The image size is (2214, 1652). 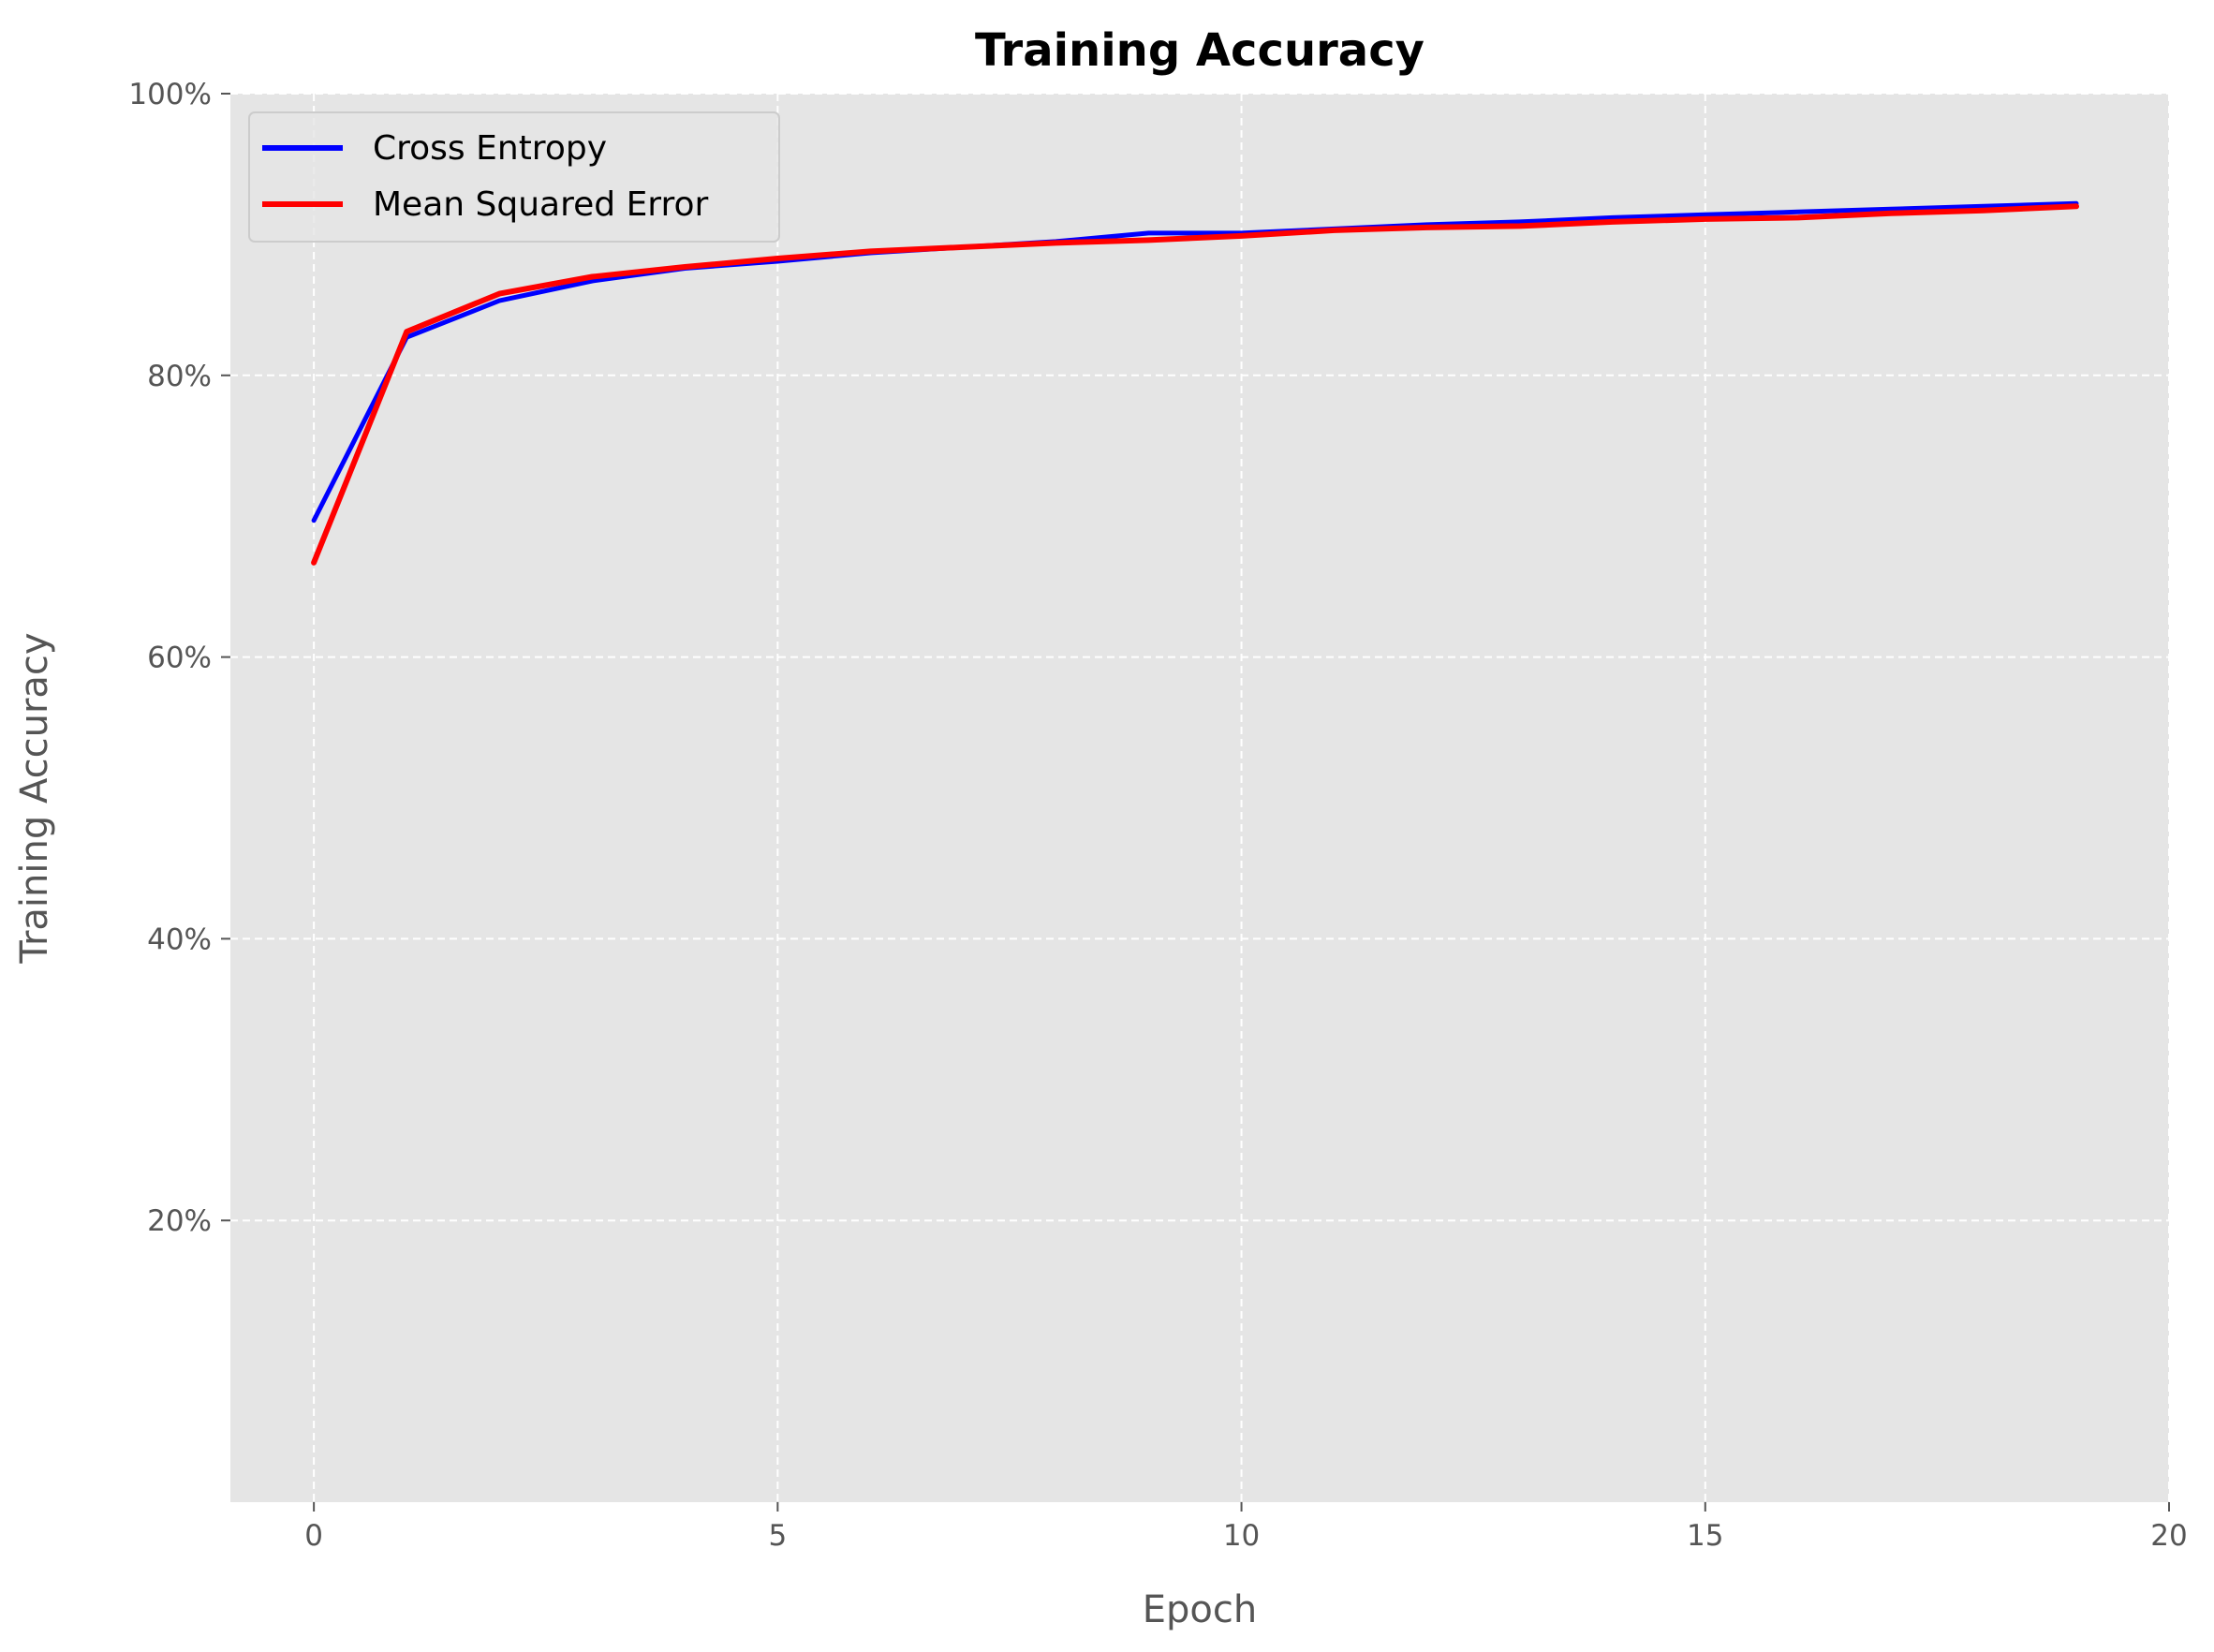 What do you see at coordinates (179, 939) in the screenshot?
I see `y-tick-label: 40%` at bounding box center [179, 939].